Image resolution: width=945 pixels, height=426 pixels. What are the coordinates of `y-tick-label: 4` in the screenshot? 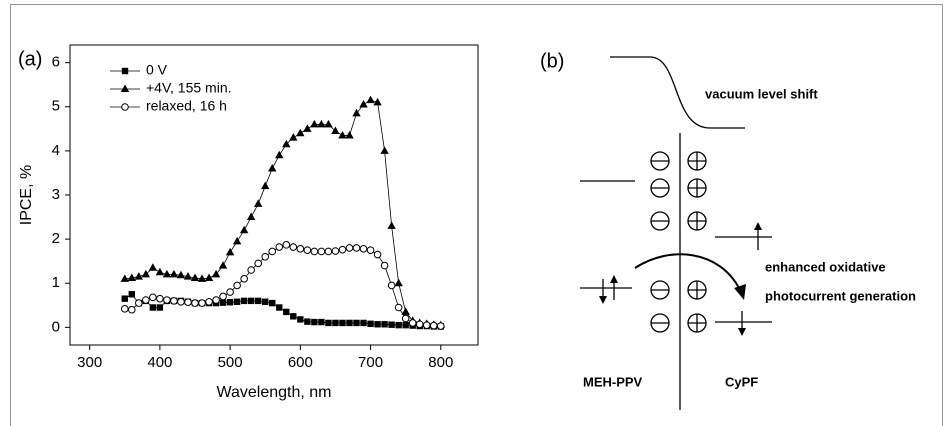 It's located at (56, 150).